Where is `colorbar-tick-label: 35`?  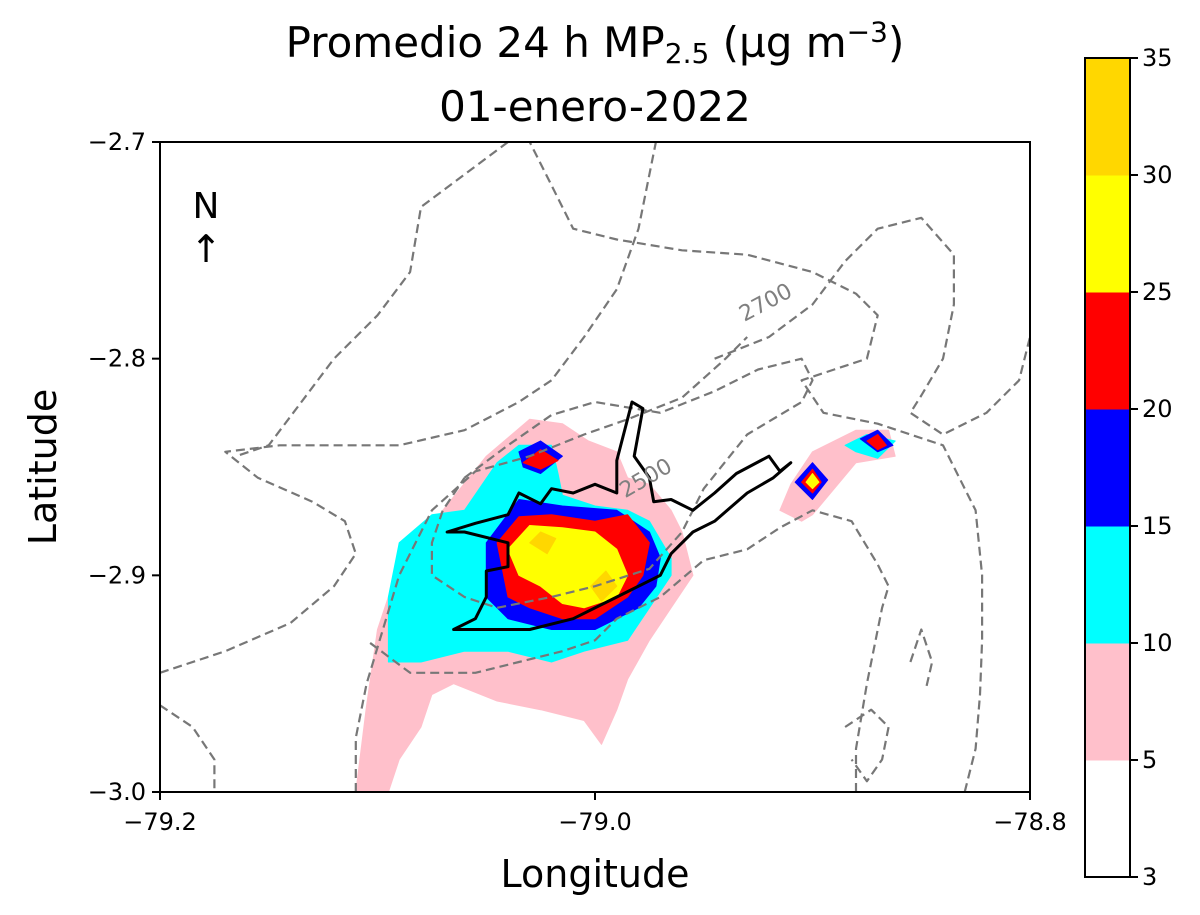 colorbar-tick-label: 35 is located at coordinates (1157, 58).